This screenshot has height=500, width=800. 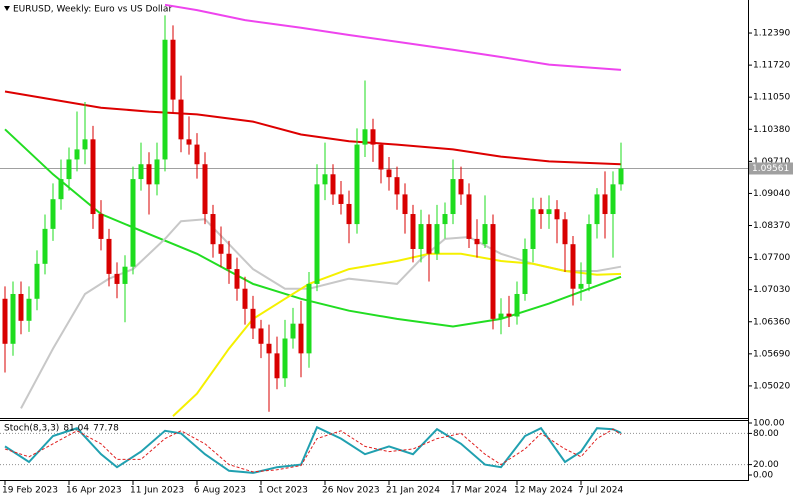 What do you see at coordinates (771, 130) in the screenshot?
I see `y-tick-label: 1.10380` at bounding box center [771, 130].